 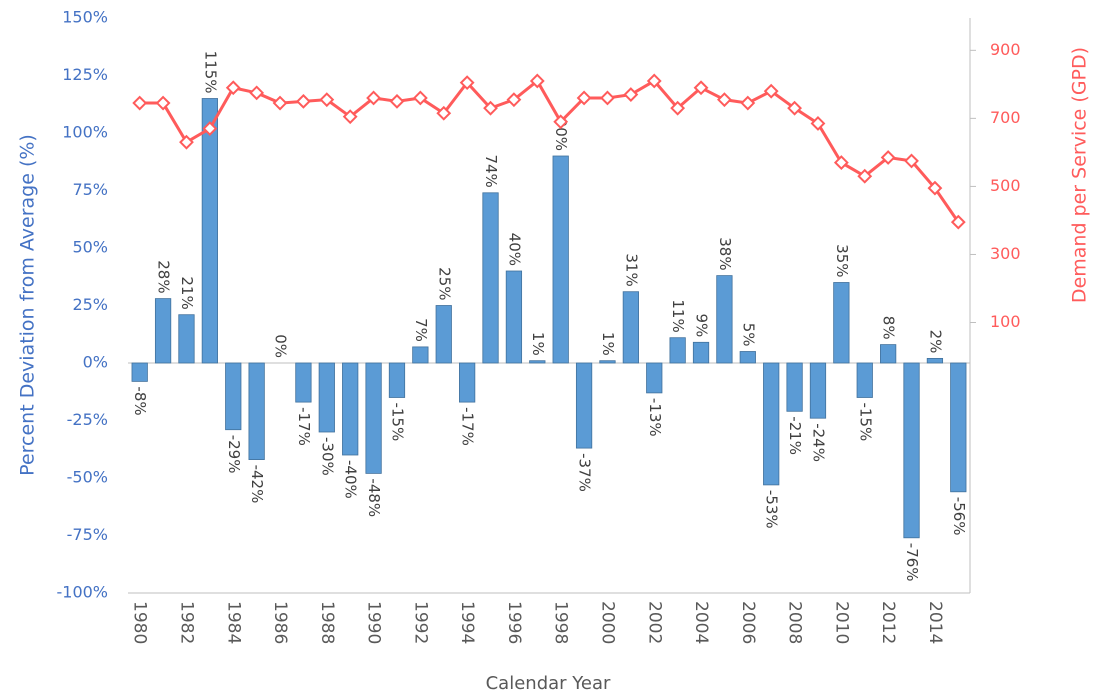 What do you see at coordinates (841, 622) in the screenshot?
I see `x-tick-label: 2010` at bounding box center [841, 622].